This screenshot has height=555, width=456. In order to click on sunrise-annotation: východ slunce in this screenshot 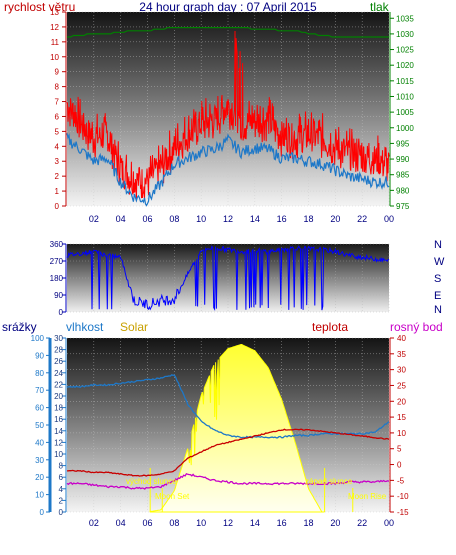, I will do `click(151, 481)`.